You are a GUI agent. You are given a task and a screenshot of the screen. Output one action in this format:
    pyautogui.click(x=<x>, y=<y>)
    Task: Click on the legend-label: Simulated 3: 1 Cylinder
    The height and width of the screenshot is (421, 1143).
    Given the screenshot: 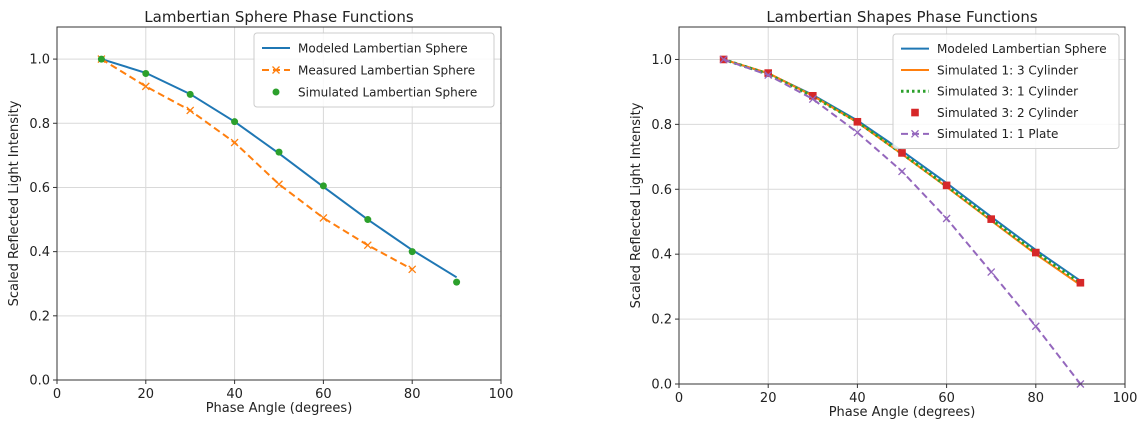 What is the action you would take?
    pyautogui.click(x=1007, y=92)
    